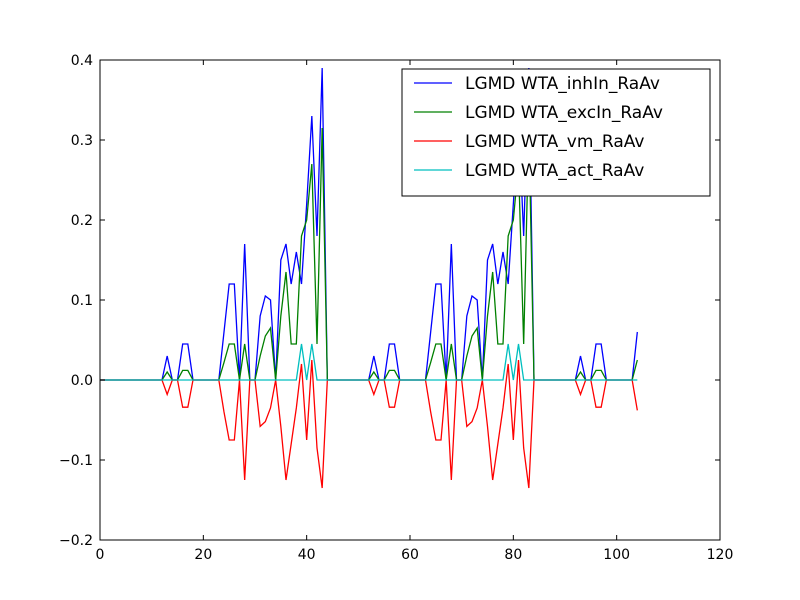  I want to click on y-tick-label: 0.4, so click(82, 61).